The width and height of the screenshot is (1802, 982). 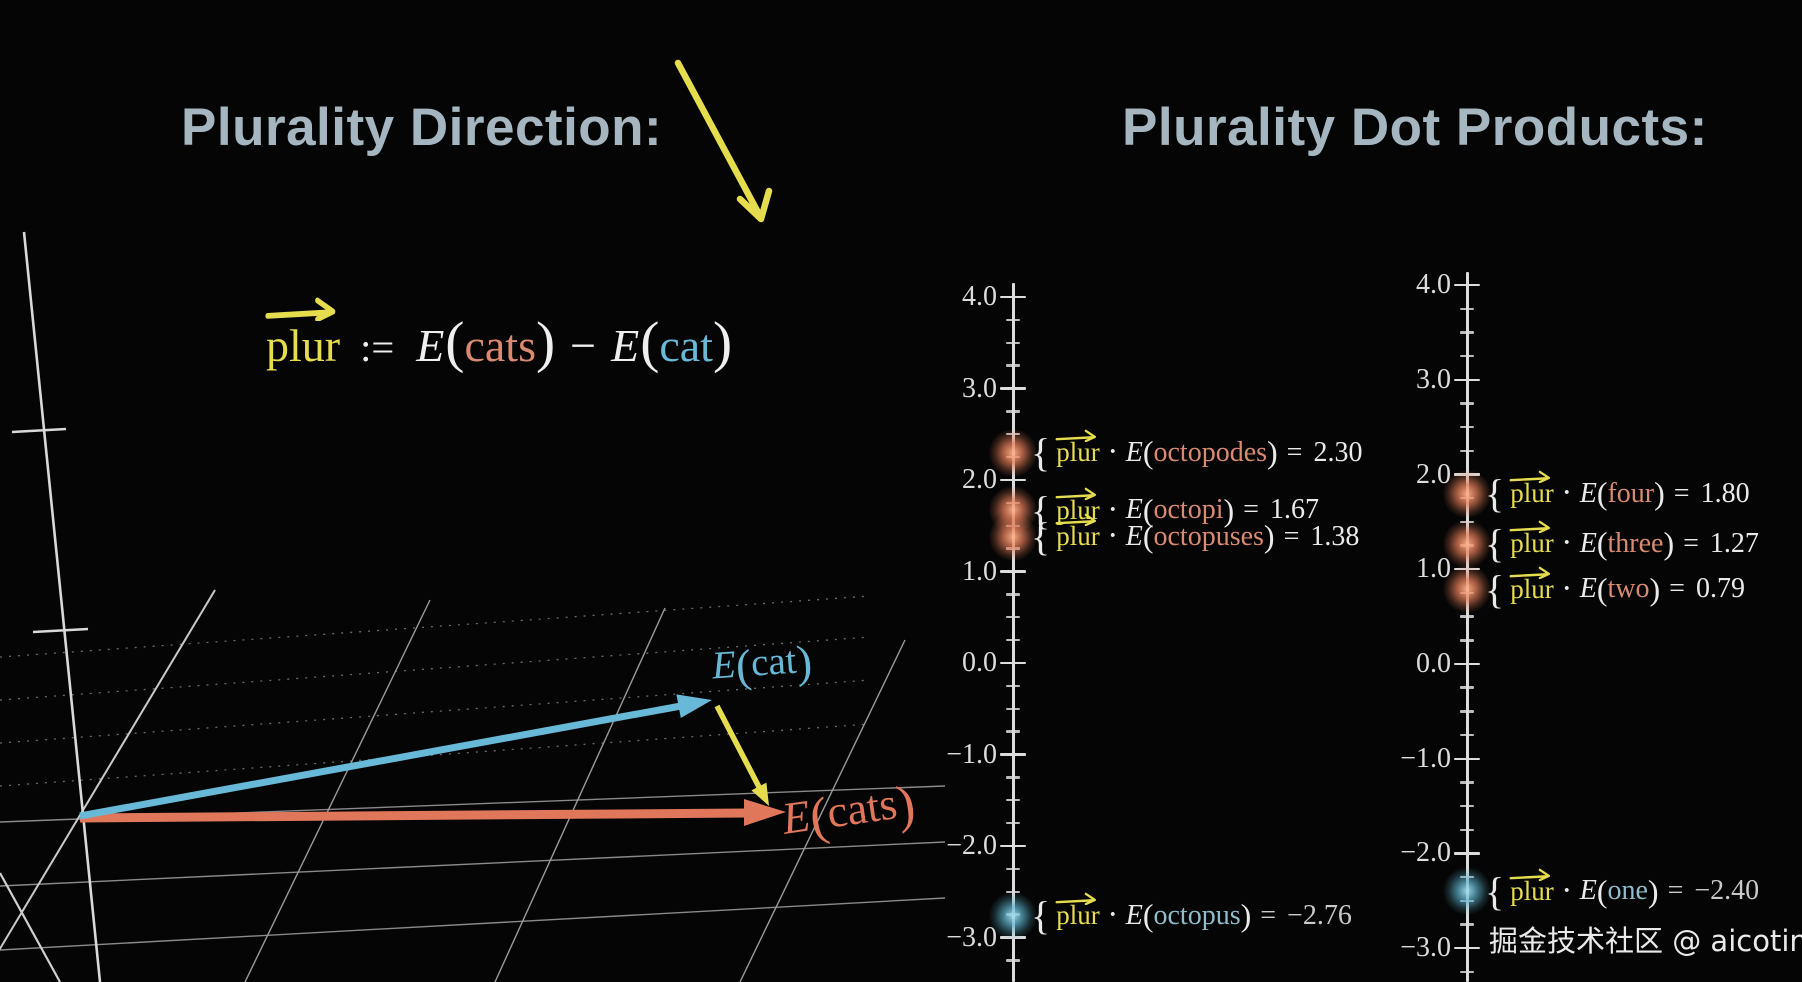 What do you see at coordinates (1197, 915) in the screenshot?
I see `embedded-word: octopus` at bounding box center [1197, 915].